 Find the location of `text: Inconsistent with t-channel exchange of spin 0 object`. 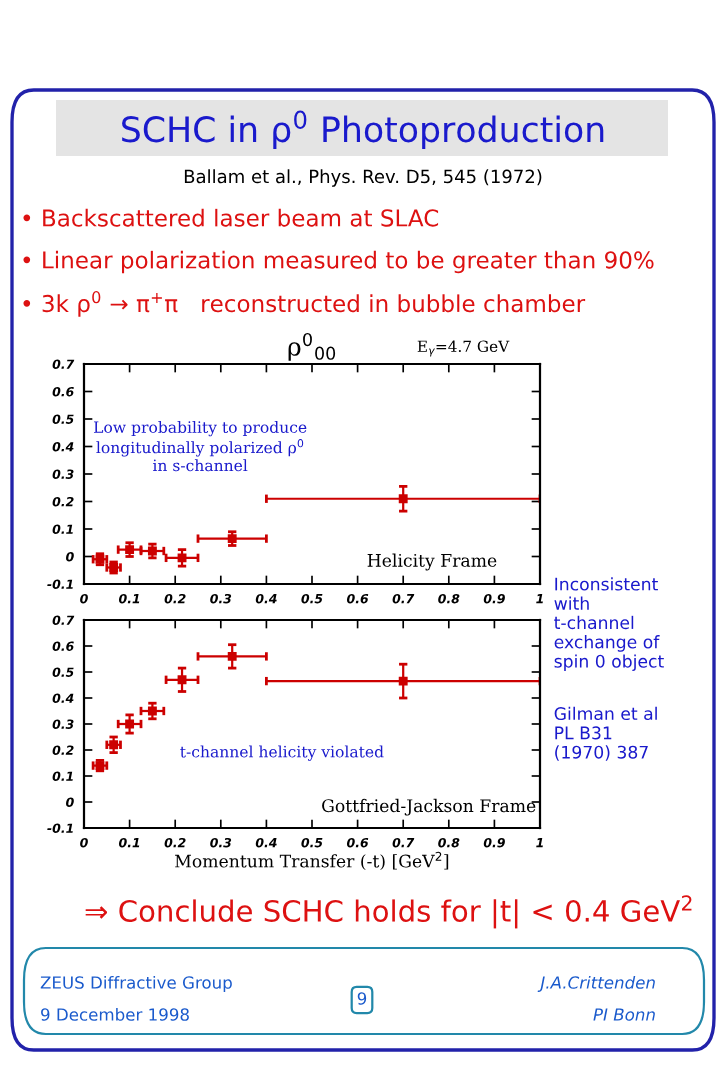

text: Inconsistent with t-channel exchange of spin 0 object is located at coordinates (609, 624).